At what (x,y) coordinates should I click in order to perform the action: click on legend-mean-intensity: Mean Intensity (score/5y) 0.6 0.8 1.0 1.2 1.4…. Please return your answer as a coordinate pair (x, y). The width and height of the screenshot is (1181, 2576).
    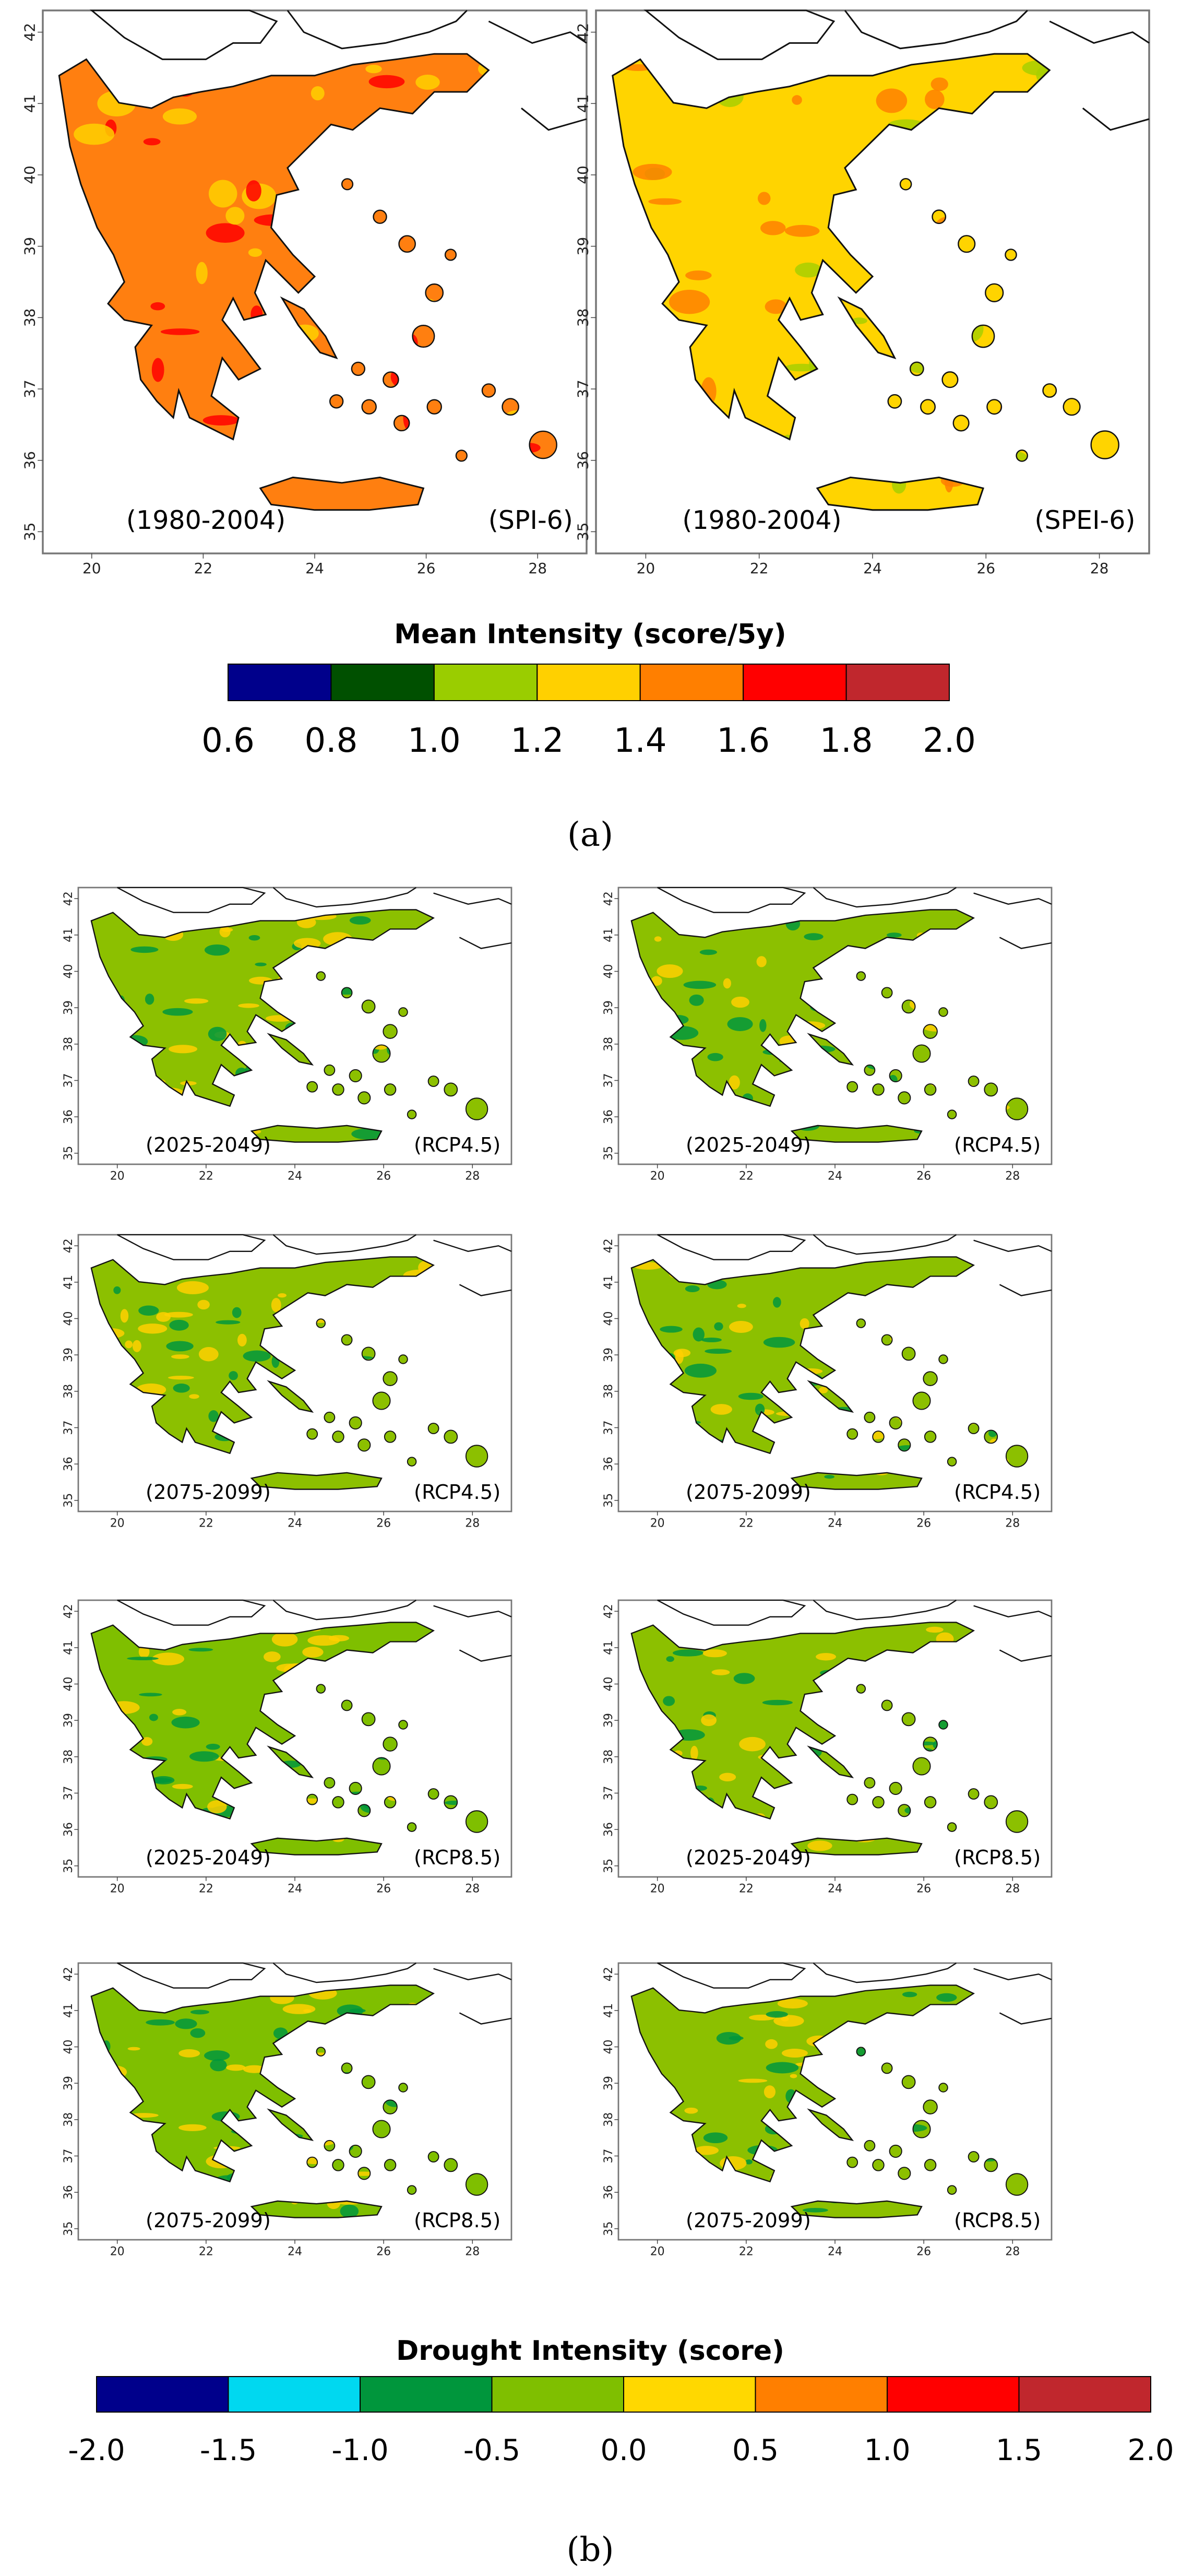
    Looking at the image, I should click on (588, 689).